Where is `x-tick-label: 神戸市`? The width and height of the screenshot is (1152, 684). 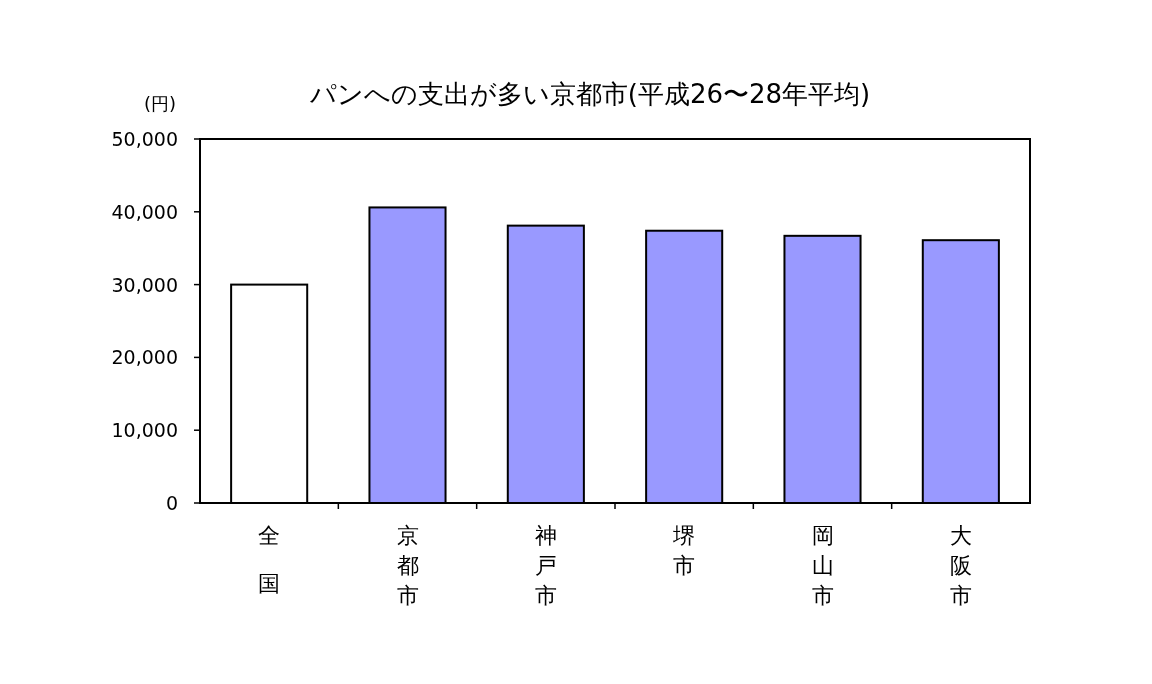
x-tick-label: 神戸市 is located at coordinates (545, 565).